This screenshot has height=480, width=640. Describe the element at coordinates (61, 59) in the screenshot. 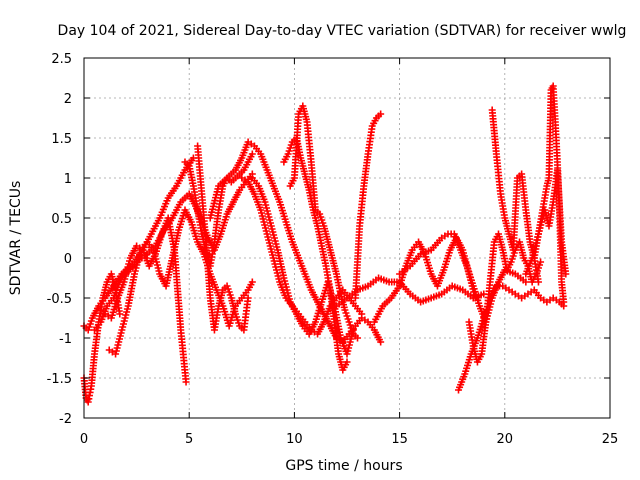

I see `y-tick-label: 2.5` at that location.